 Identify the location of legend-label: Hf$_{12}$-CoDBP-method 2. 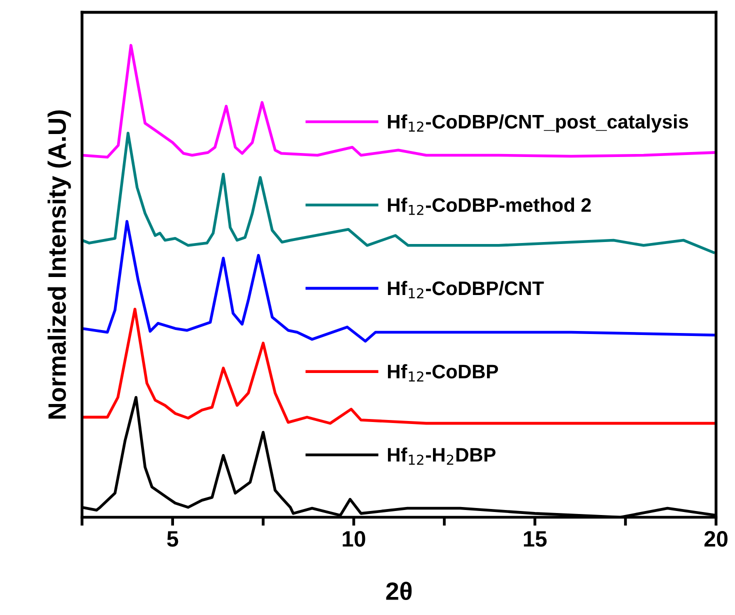
(489, 206).